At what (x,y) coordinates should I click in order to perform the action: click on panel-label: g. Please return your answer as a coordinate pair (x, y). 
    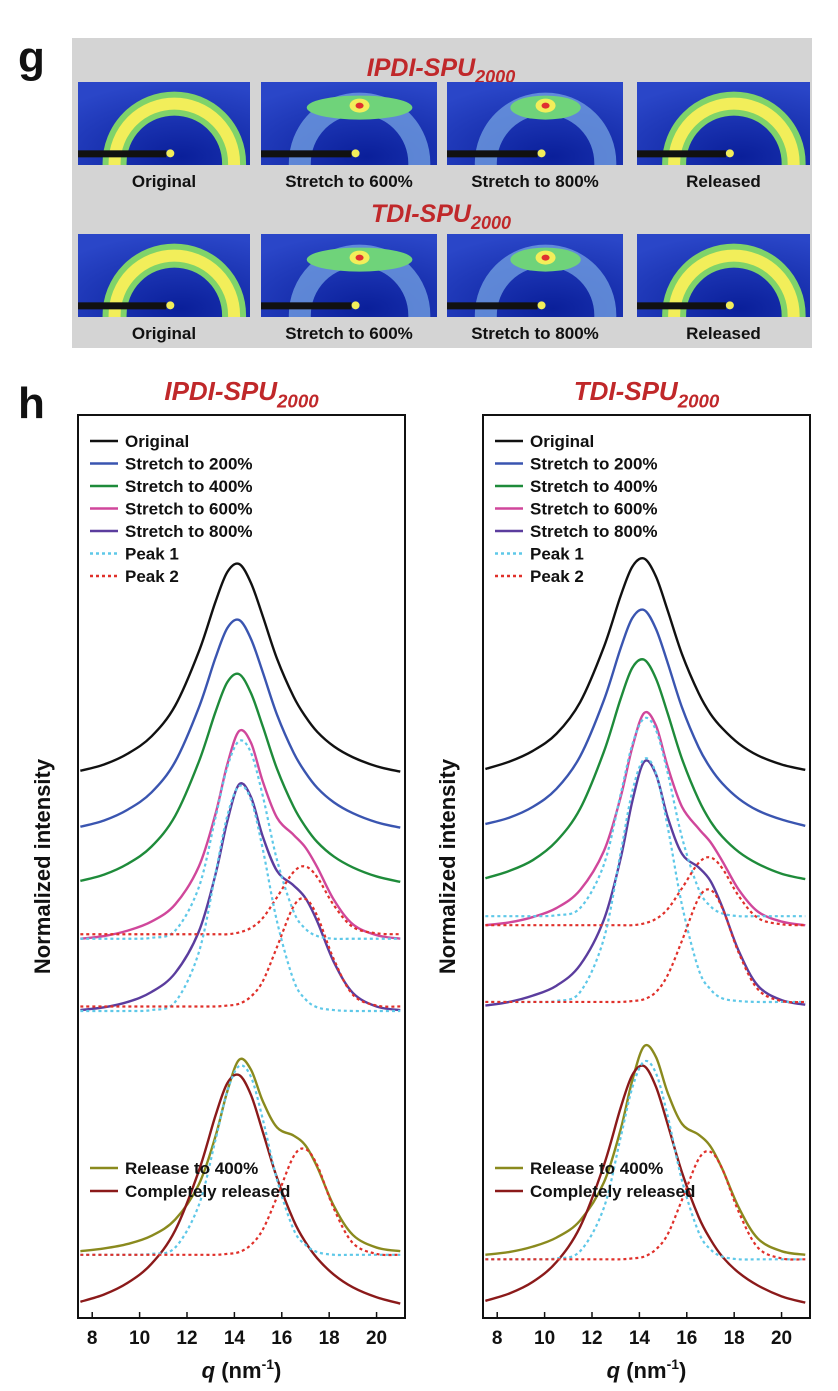
    Looking at the image, I should click on (31, 57).